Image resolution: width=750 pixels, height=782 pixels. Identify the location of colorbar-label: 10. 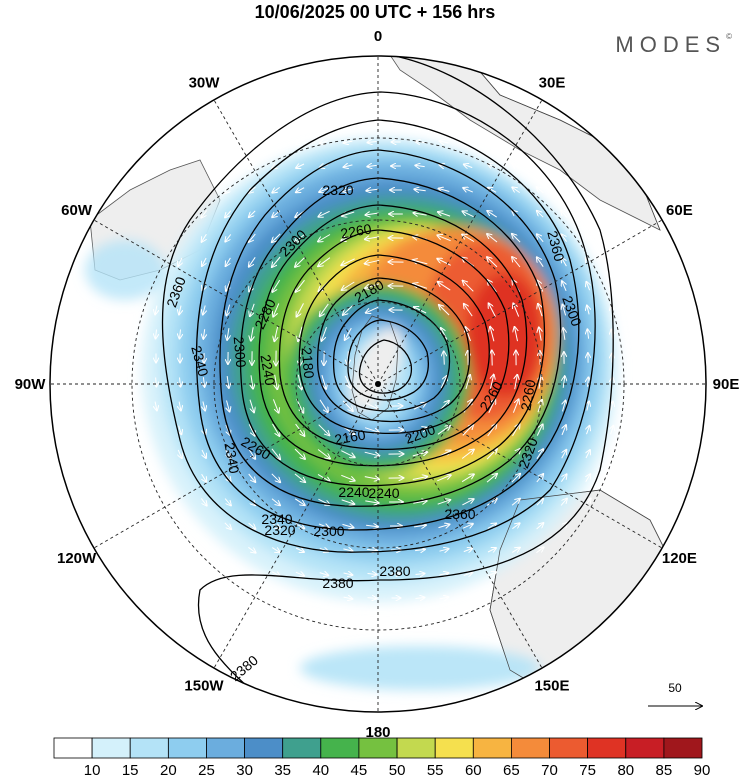
(92, 770).